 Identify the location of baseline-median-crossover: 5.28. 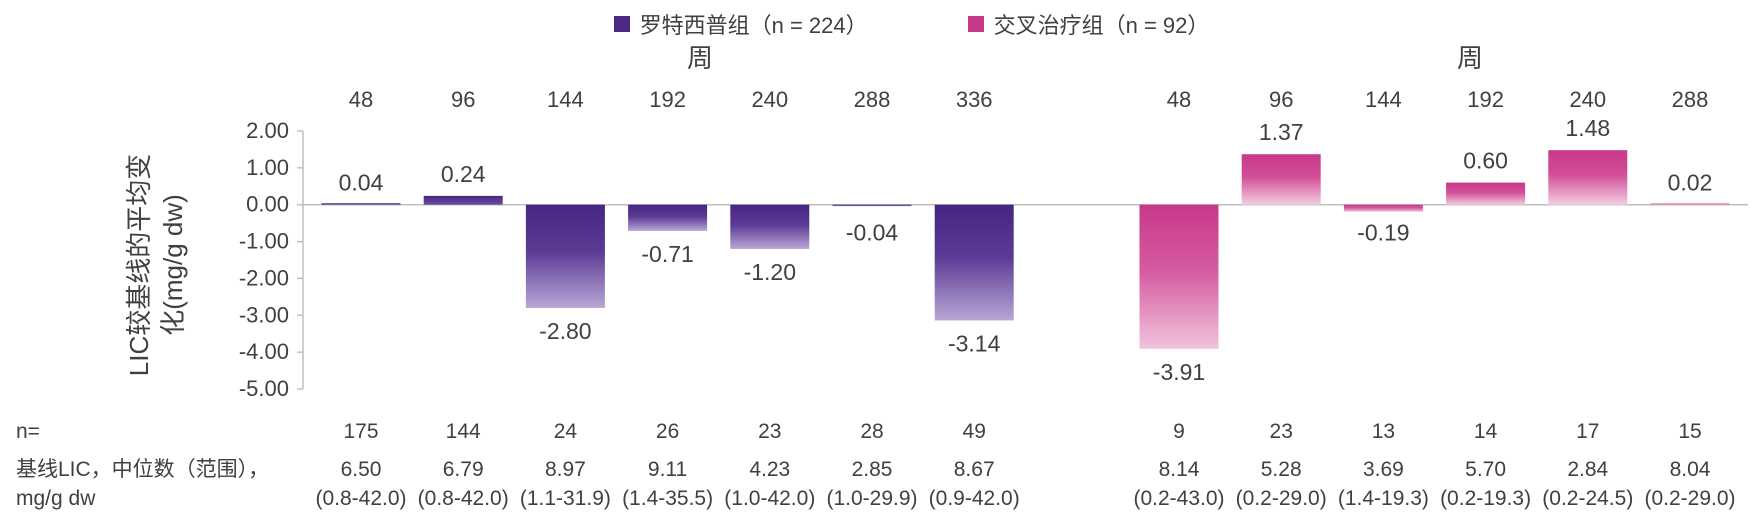
(1281, 469).